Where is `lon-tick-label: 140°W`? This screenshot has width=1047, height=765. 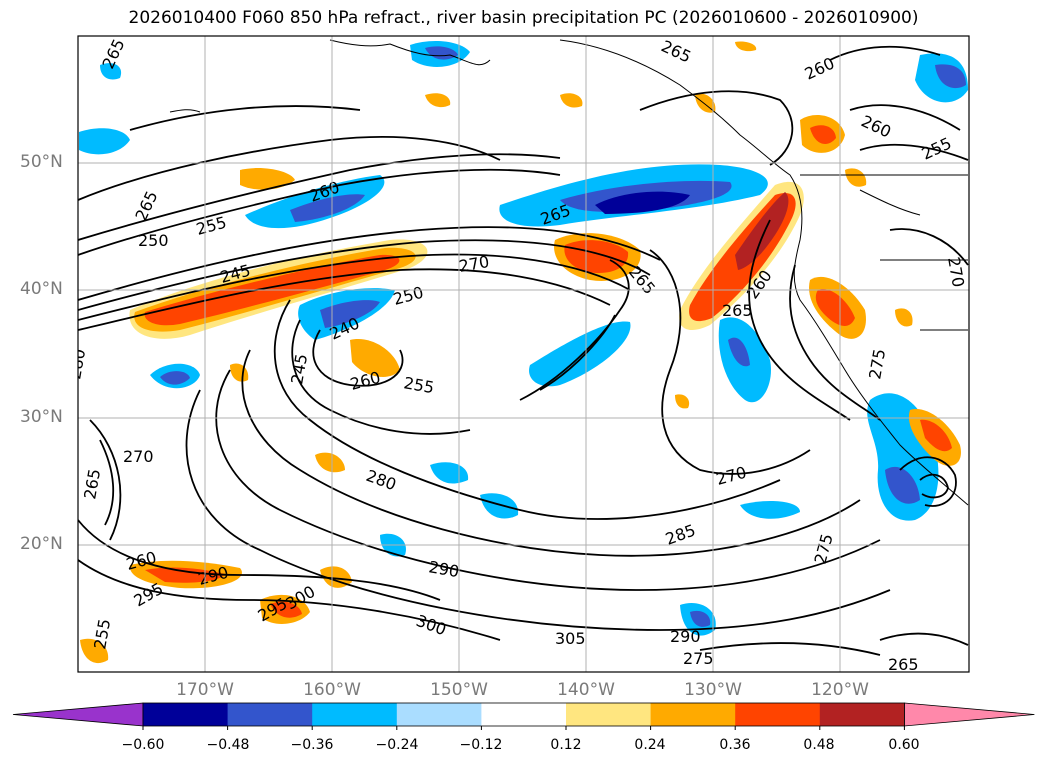
lon-tick-label: 140°W is located at coordinates (586, 690).